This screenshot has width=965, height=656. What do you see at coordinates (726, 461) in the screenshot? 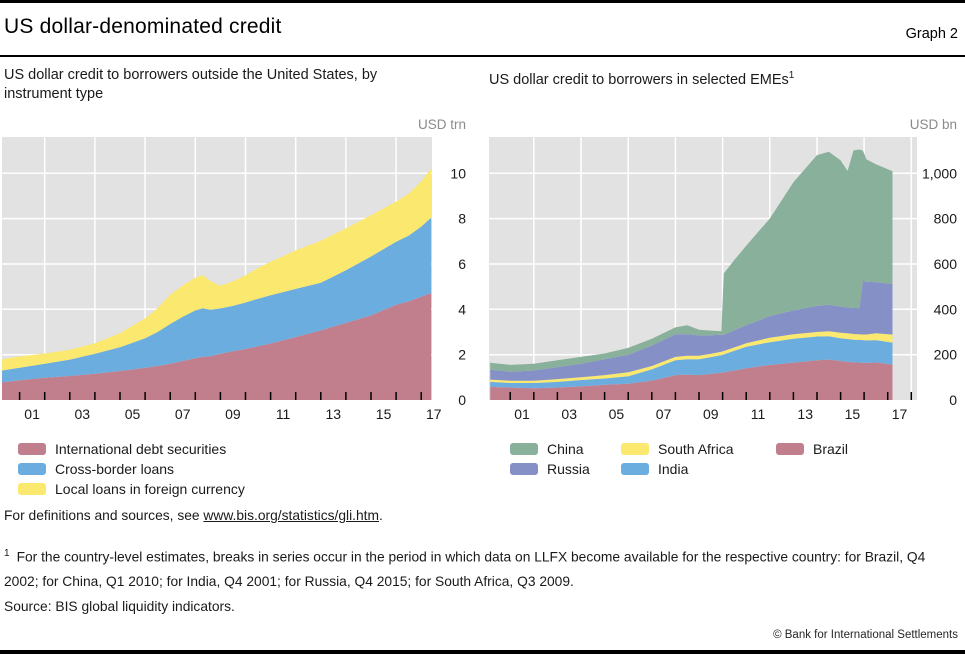
I see `right-chart-legend: China South Africa Brazil Russia India` at bounding box center [726, 461].